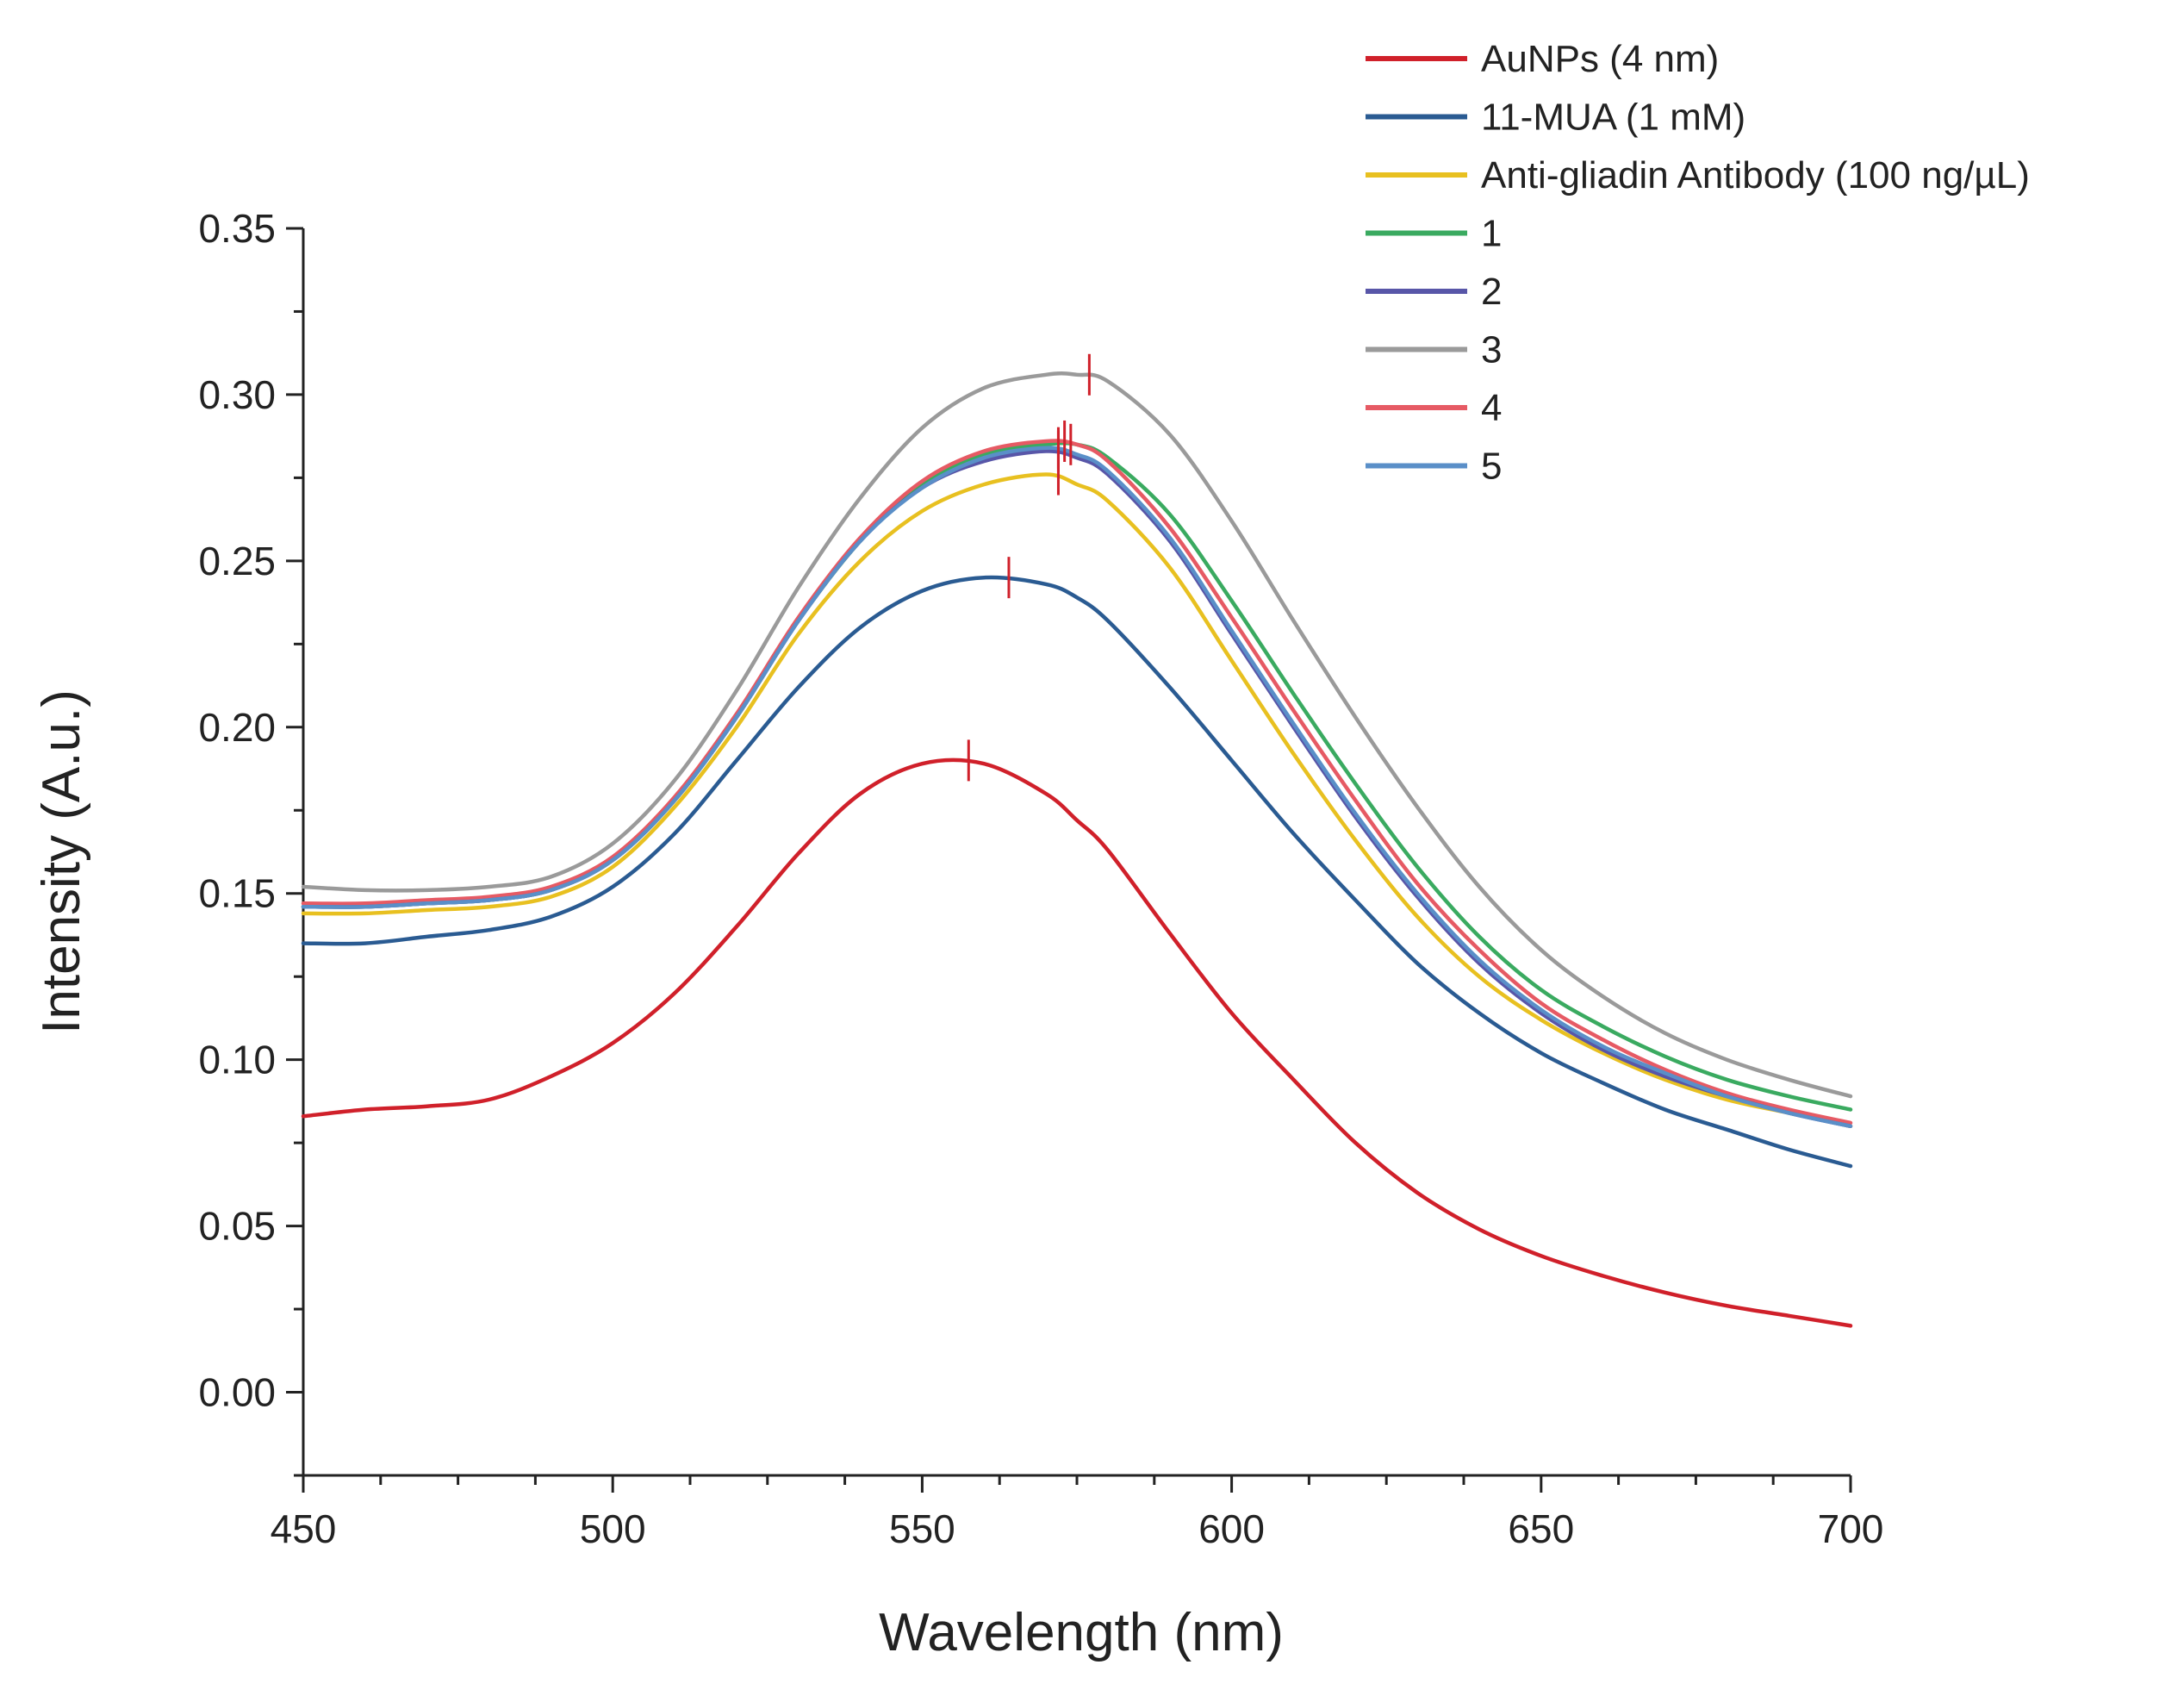 The height and width of the screenshot is (1696, 2184). Describe the element at coordinates (1756, 175) in the screenshot. I see `legend-label: Anti-gliadin Antibody (100 ng/µL)` at that location.